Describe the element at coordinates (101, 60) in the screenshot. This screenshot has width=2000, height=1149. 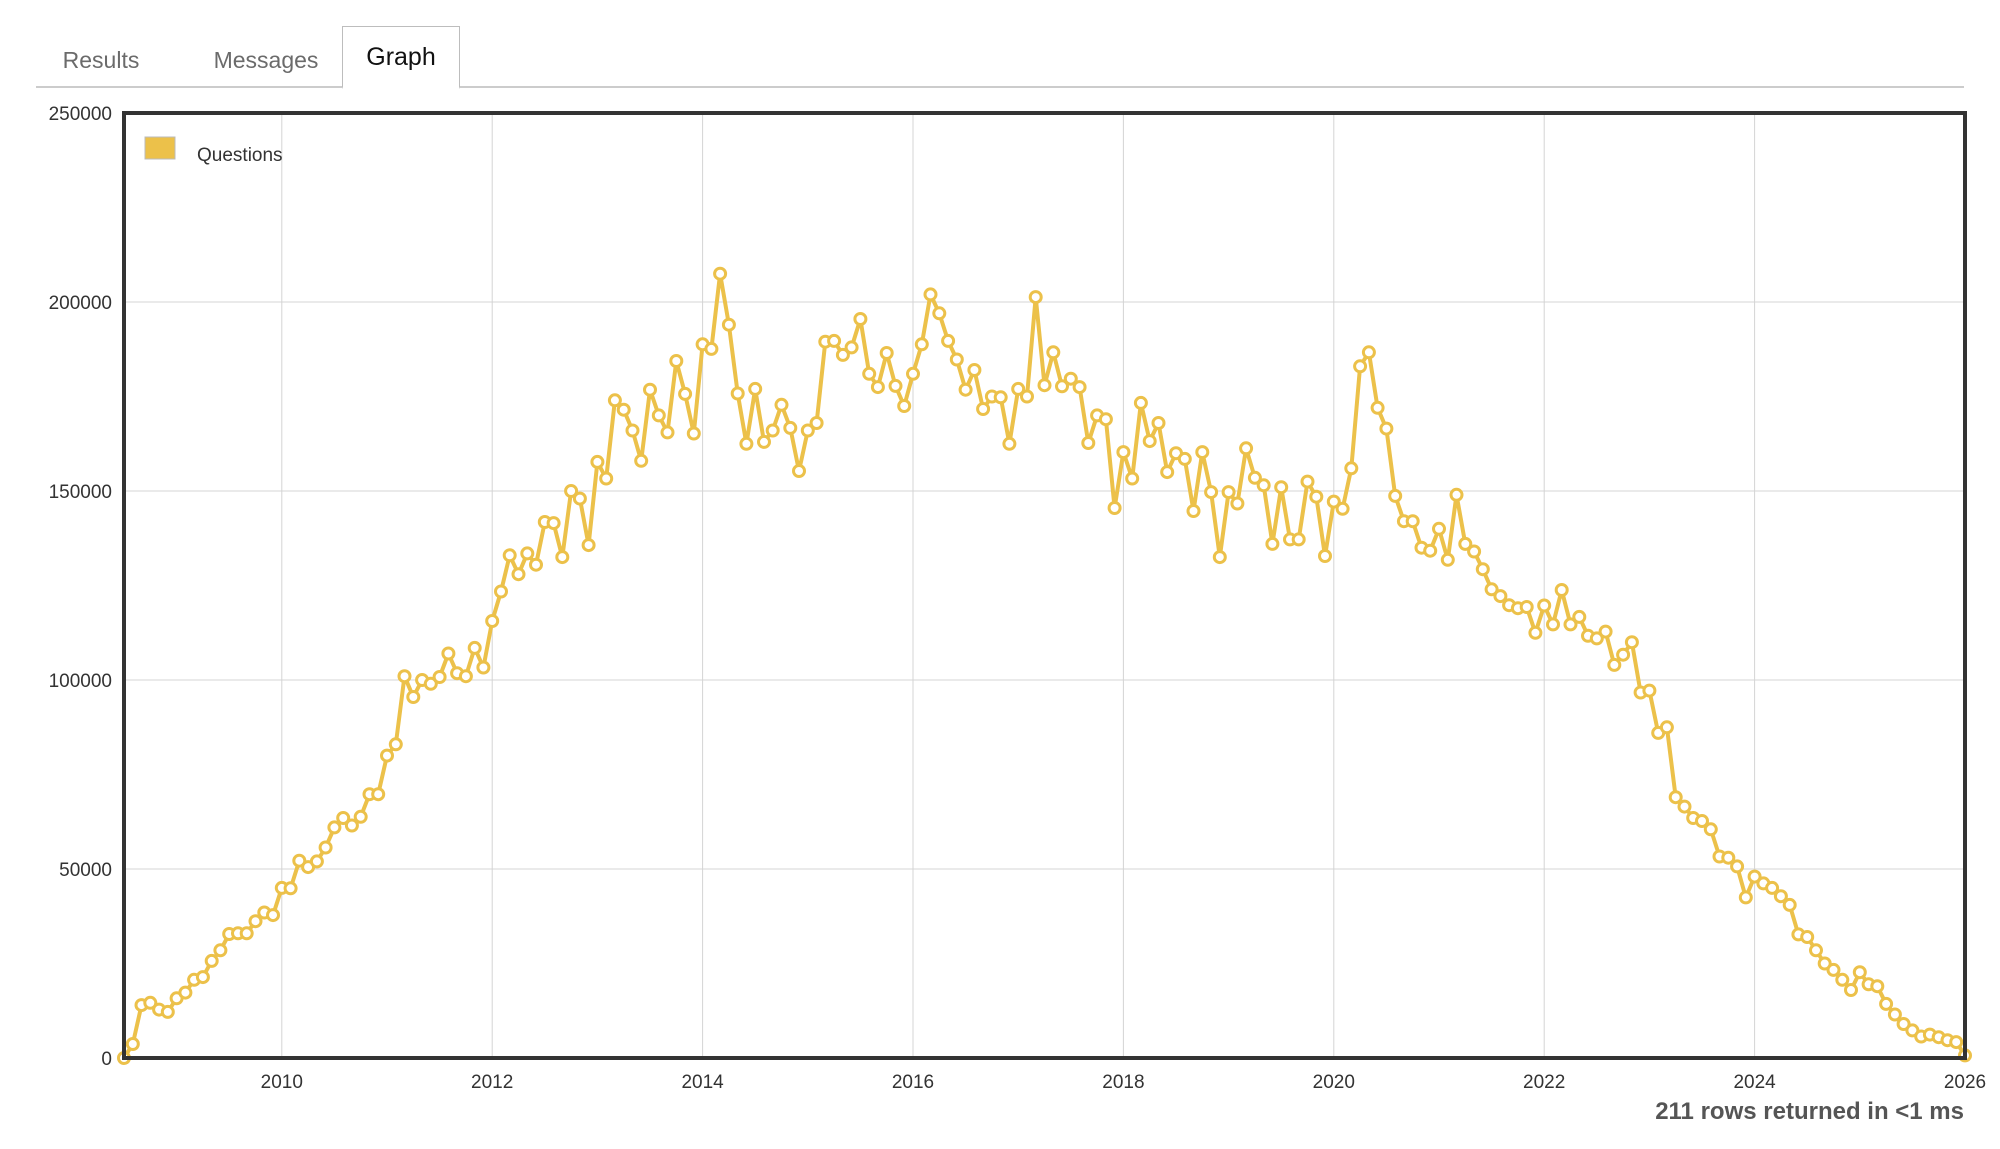
I see `tab-results: Results` at that location.